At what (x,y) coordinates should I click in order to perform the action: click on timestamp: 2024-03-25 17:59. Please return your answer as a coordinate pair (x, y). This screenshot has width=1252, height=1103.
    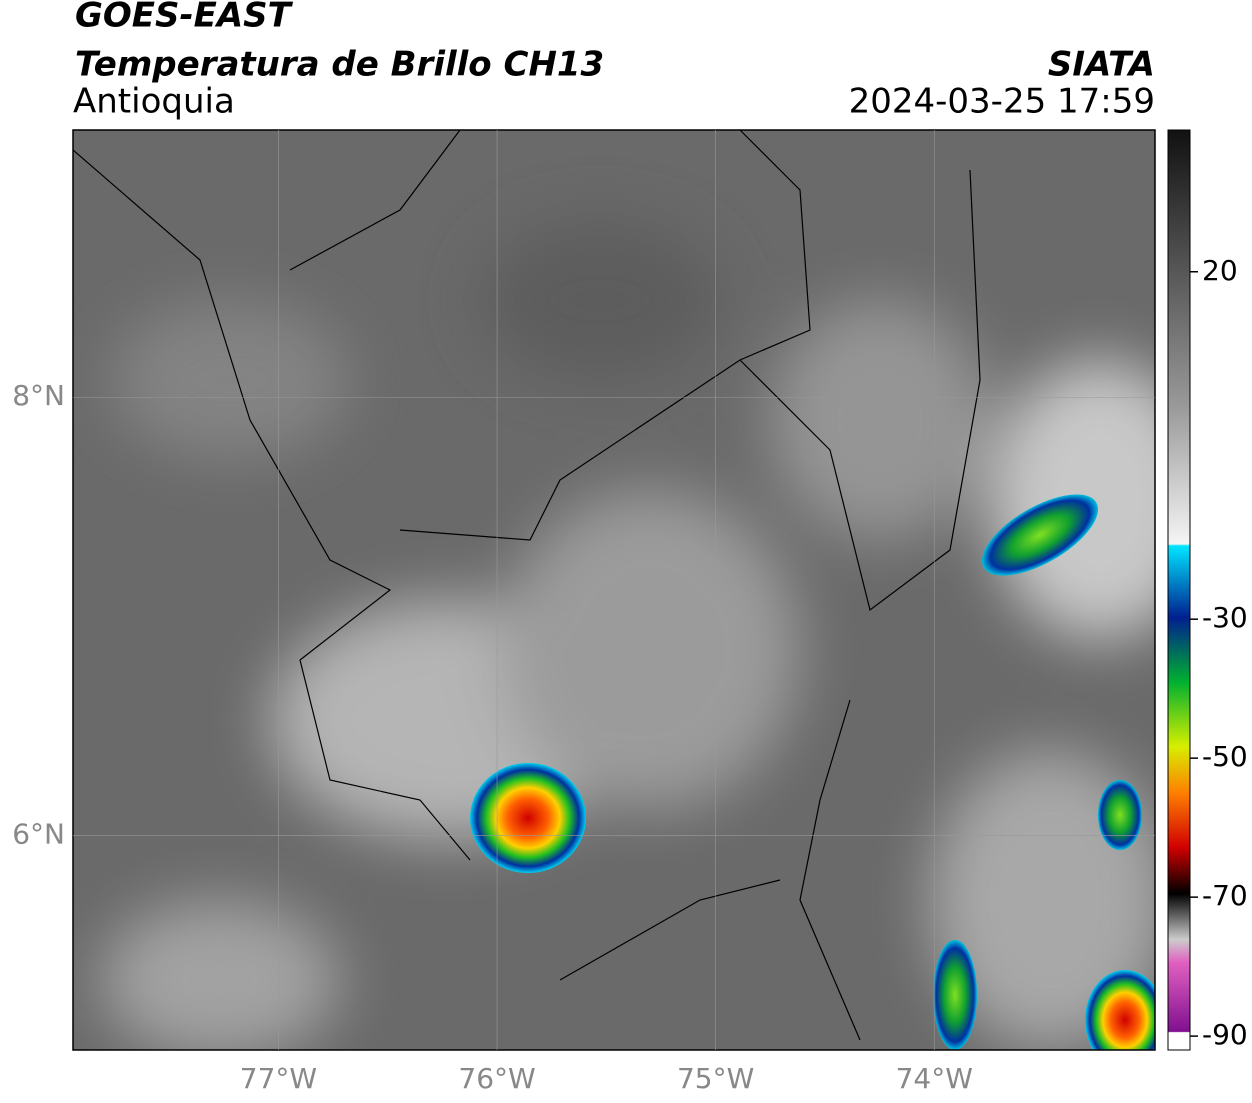
    Looking at the image, I should click on (1002, 102).